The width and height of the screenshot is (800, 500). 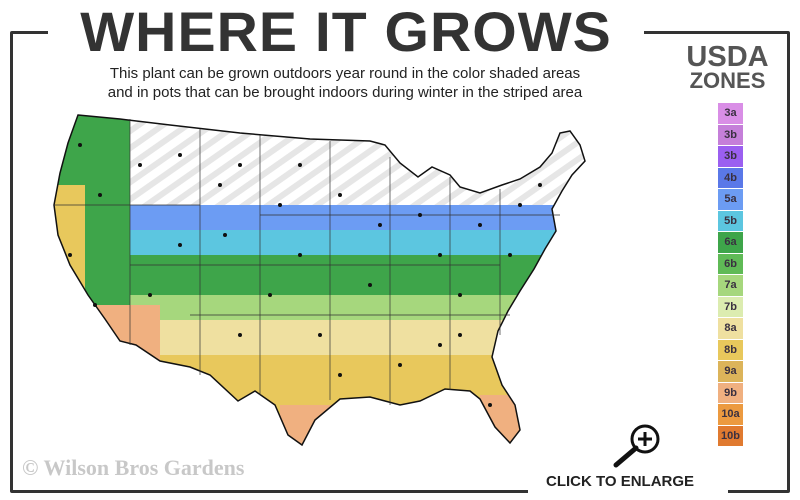 What do you see at coordinates (730, 220) in the screenshot?
I see `legend-swatch-5b: 5b` at bounding box center [730, 220].